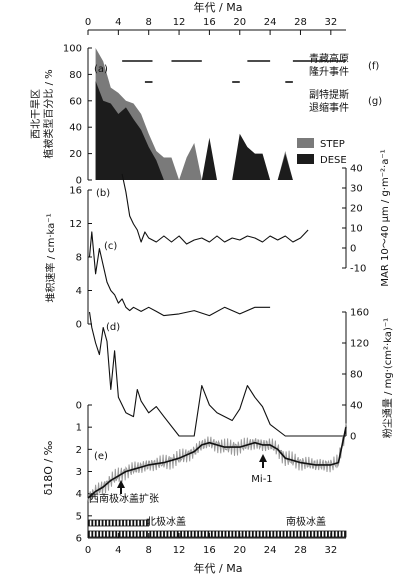 This screenshot has height=581, width=405. I want to click on bottom-x-tick-label: 16, so click(209, 550).